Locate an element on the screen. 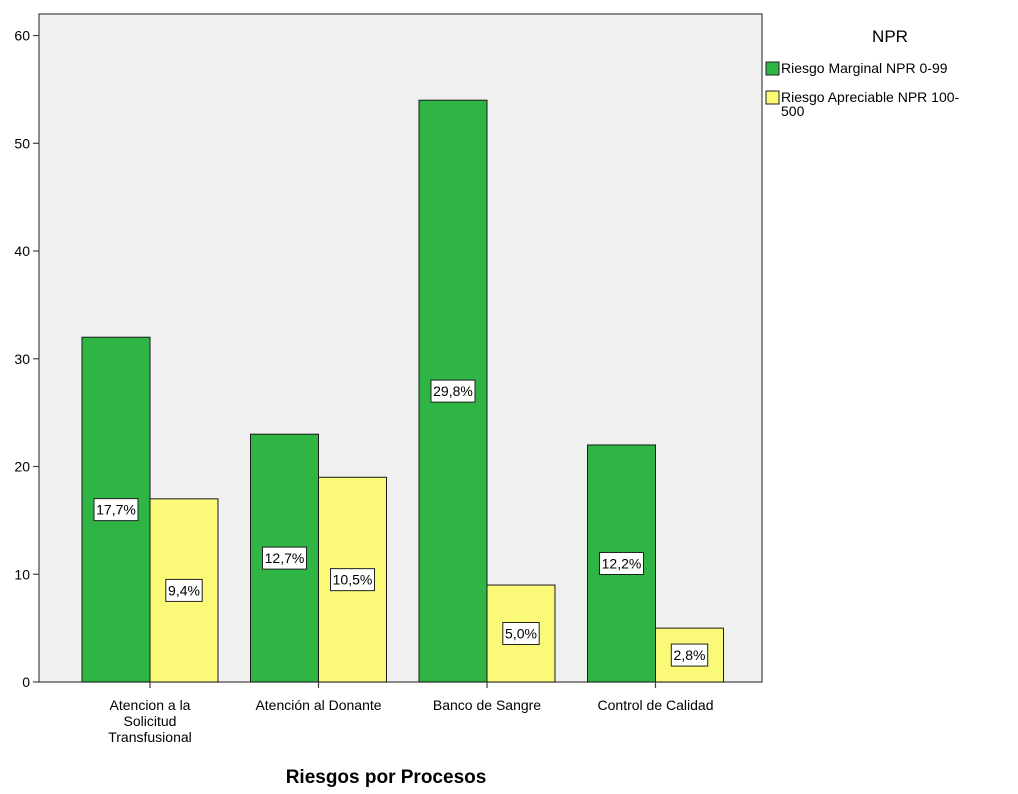  y-tick-label: 10 is located at coordinates (22, 574).